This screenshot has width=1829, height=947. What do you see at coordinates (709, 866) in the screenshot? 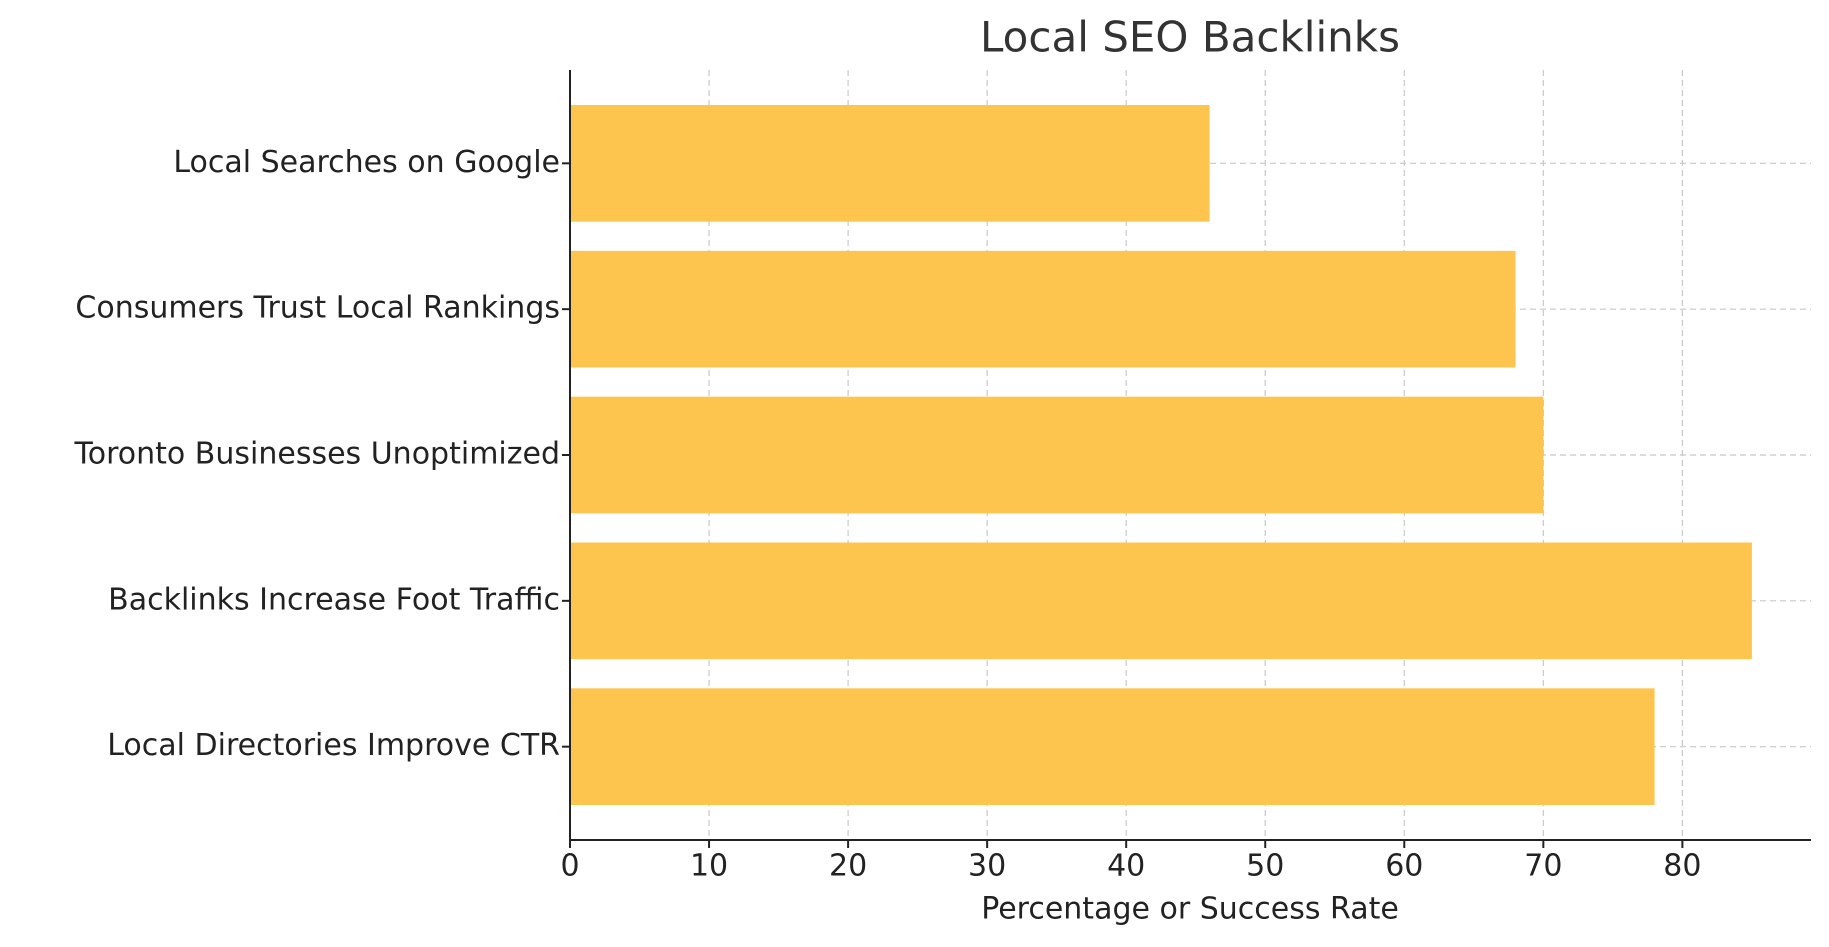
I see `x-tick-label: 10` at bounding box center [709, 866].